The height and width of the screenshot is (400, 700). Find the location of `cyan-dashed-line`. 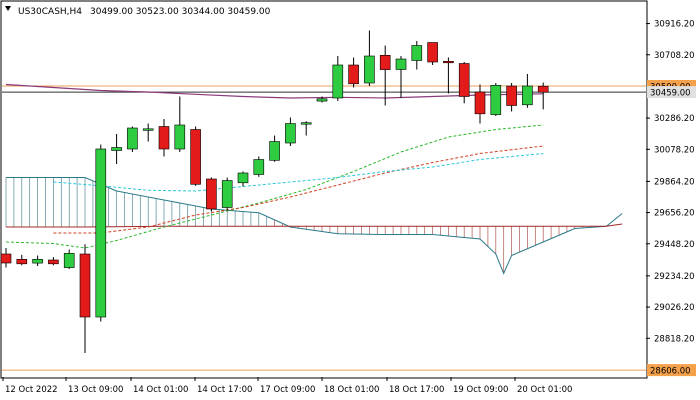

cyan-dashed-line is located at coordinates (298, 172).